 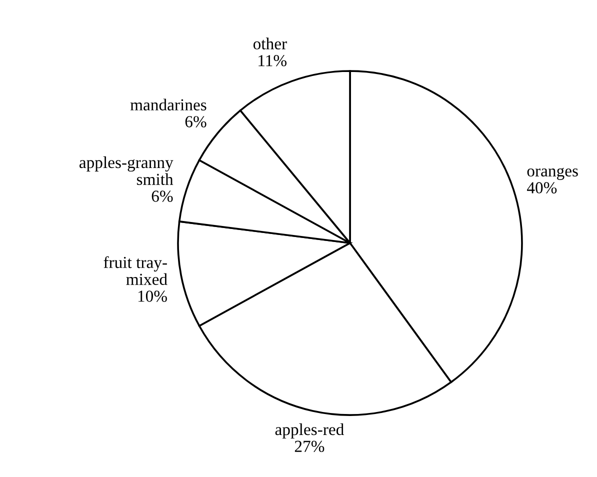 What do you see at coordinates (127, 171) in the screenshot?
I see `slice-label: apples-granny smith` at bounding box center [127, 171].